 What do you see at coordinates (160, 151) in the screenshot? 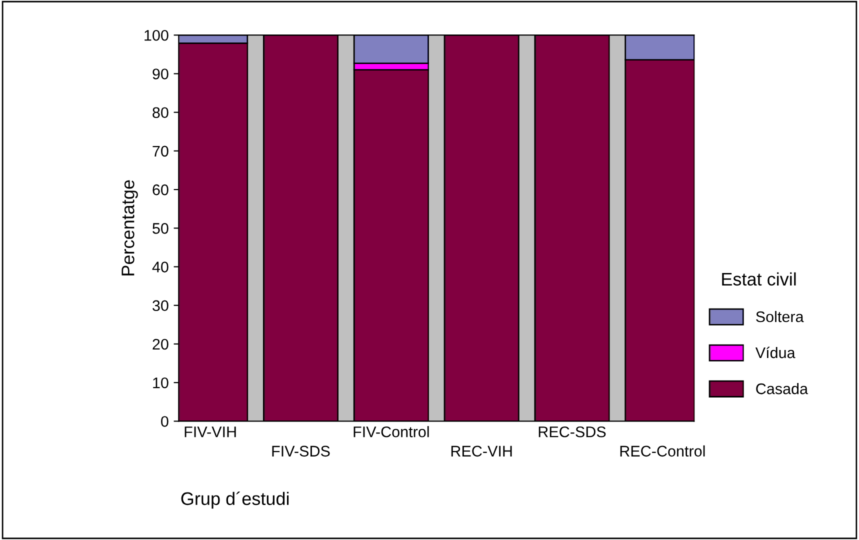
I see `y-tick-label: 70` at bounding box center [160, 151].